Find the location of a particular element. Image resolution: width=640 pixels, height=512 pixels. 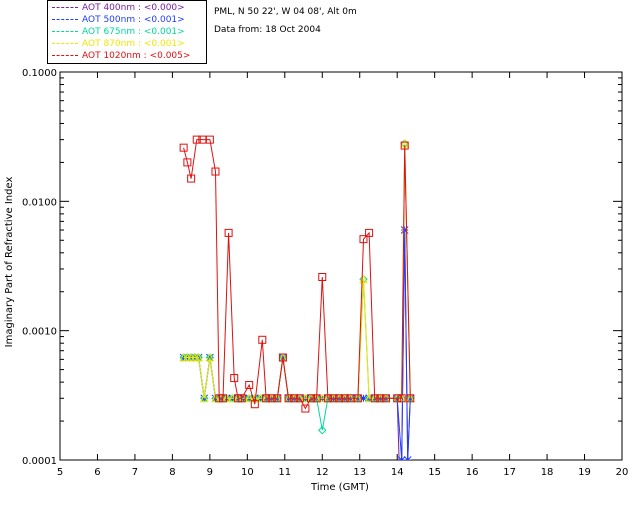

legend-item-870: AOT 870nm : <0.001> is located at coordinates (118, 44).